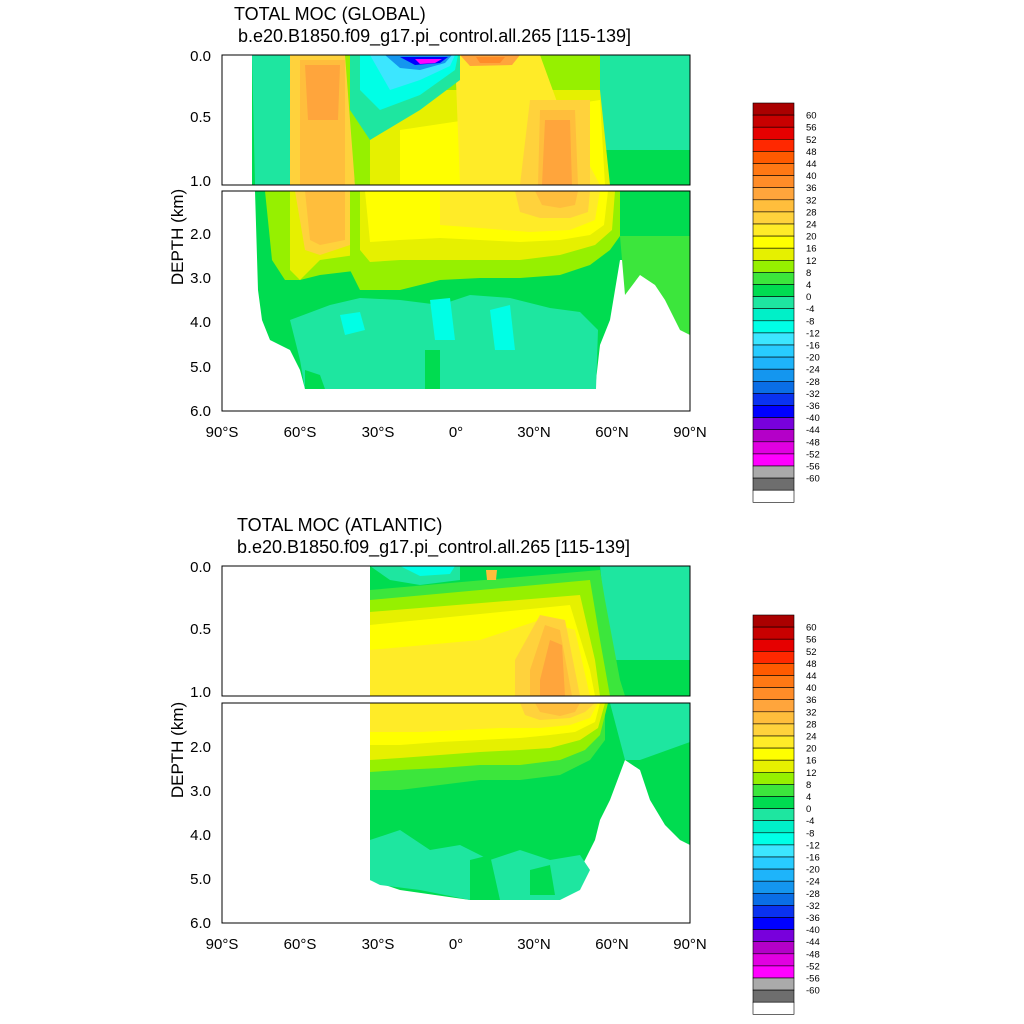  What do you see at coordinates (200, 181) in the screenshot?
I see `y-tick-label: 1.0` at bounding box center [200, 181].